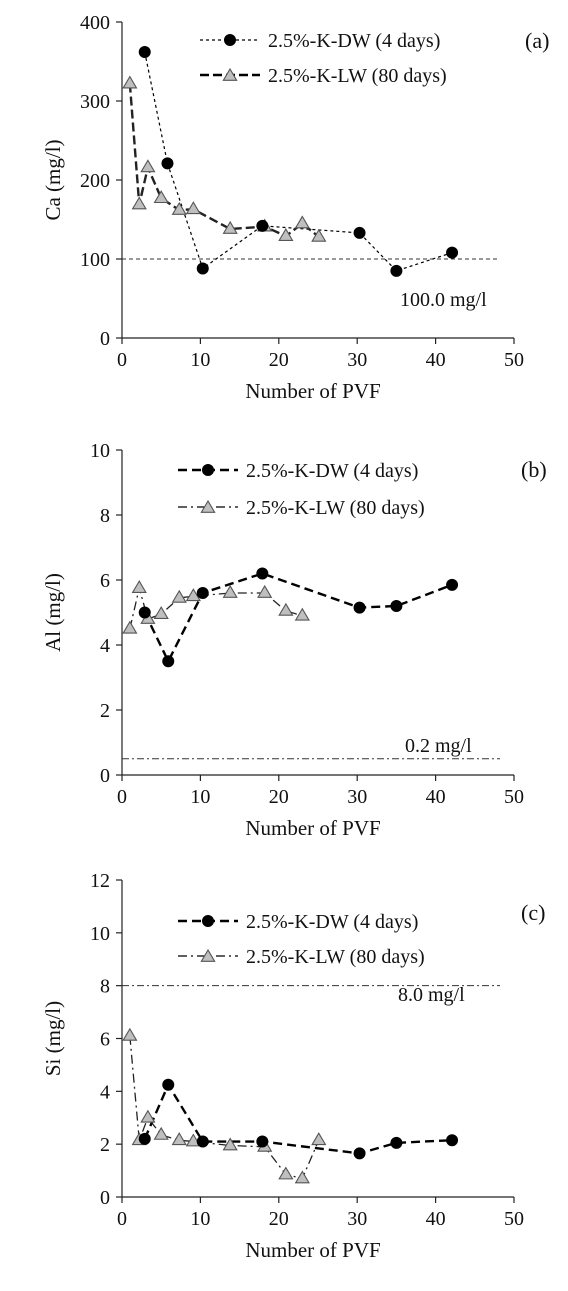 The image size is (568, 1291). Describe the element at coordinates (438, 746) in the screenshot. I see `reference-line-label: 0.2 mg/l` at that location.